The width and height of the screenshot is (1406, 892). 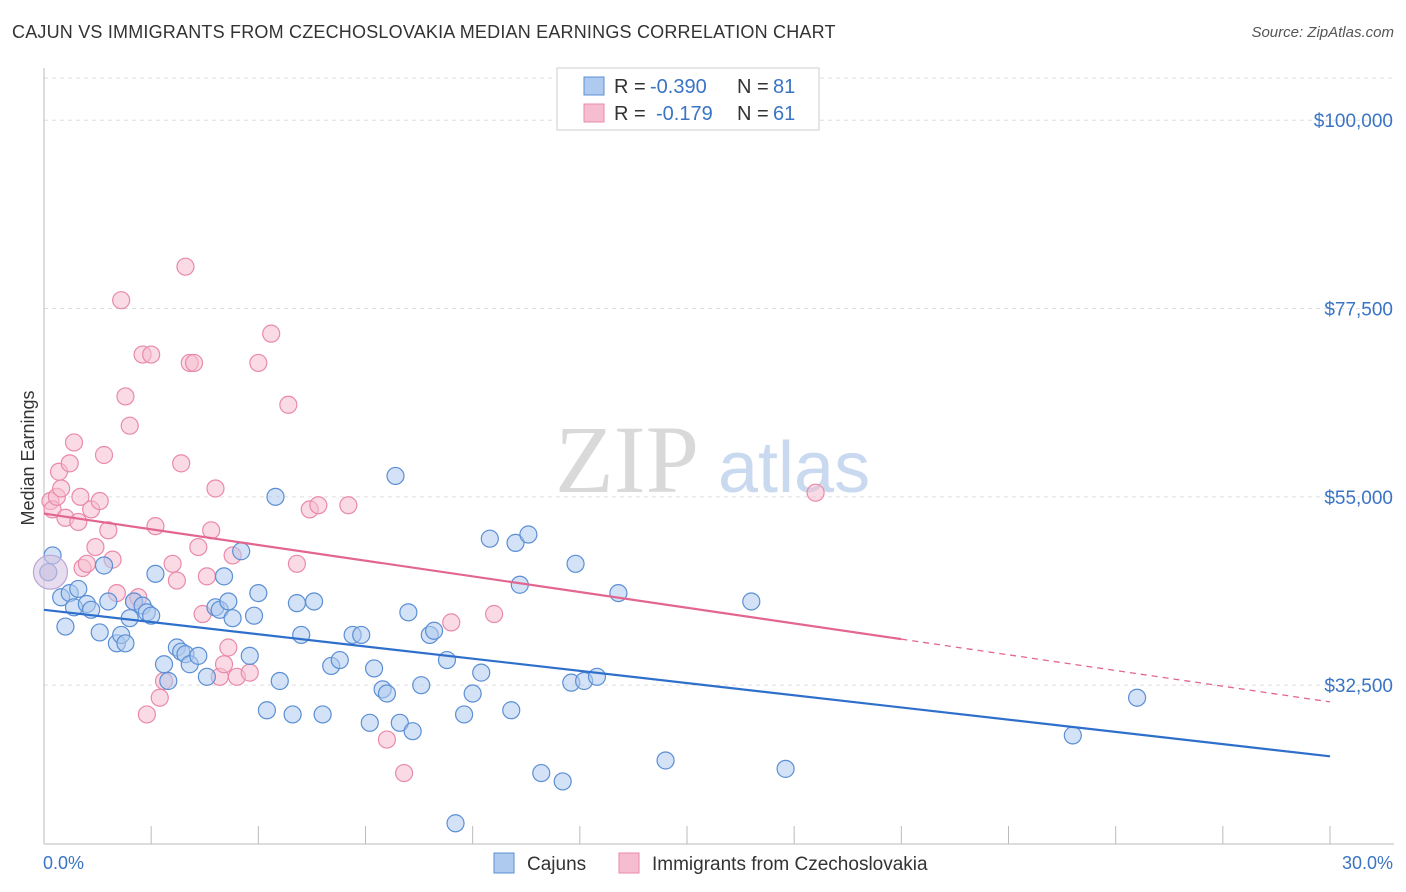 I want to click on legend-r-label-2: R =, so click(x=630, y=114).